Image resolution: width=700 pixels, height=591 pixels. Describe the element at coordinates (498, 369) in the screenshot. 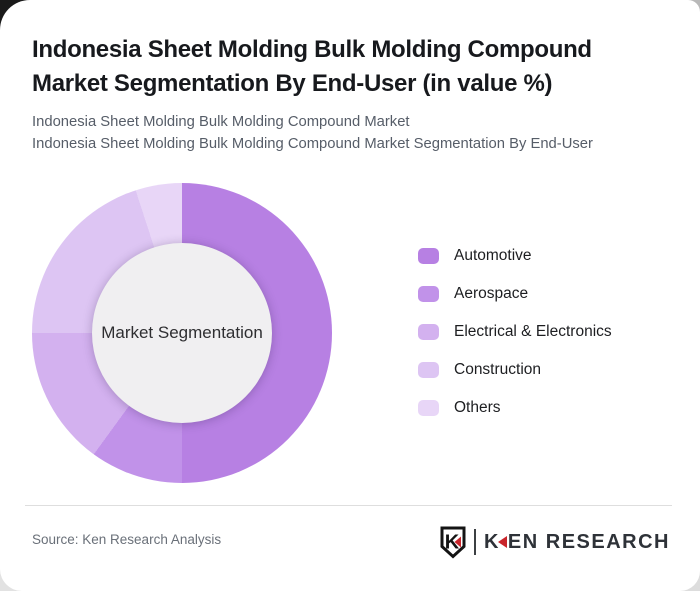

I see `legend-label: Construction` at that location.